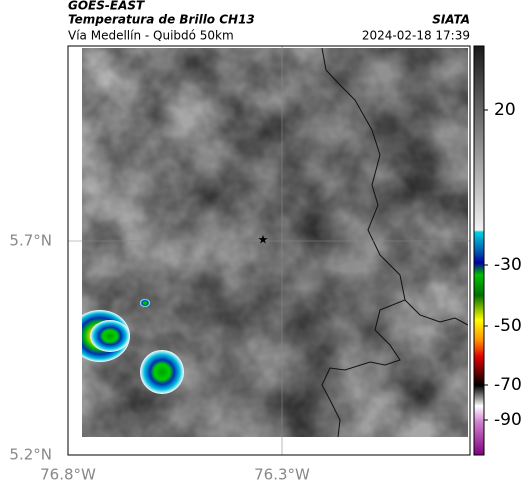  I want to click on datetime: 2024-02-18 17:39, so click(416, 36).